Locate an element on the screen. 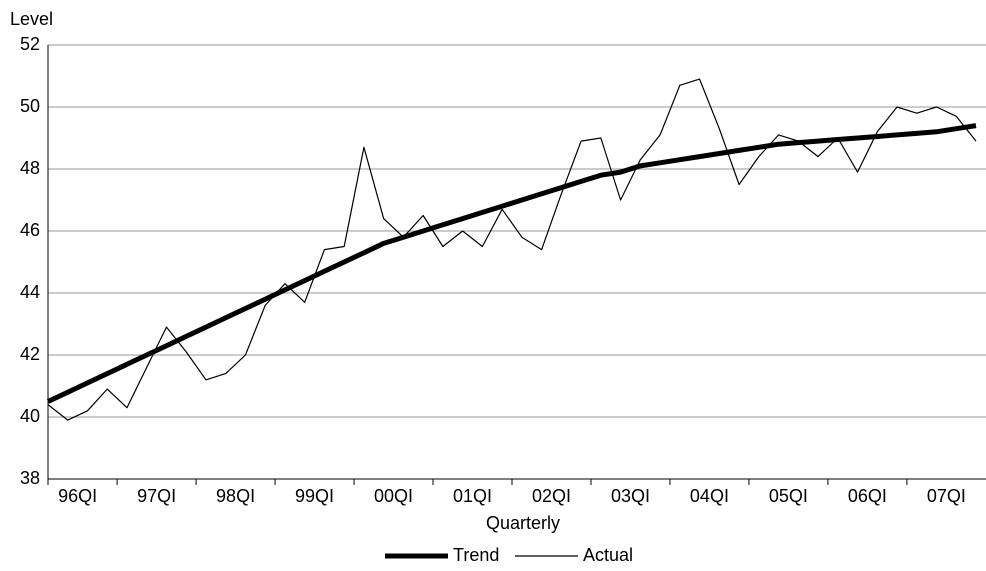 This screenshot has width=986, height=571. y-tick-label: 46 is located at coordinates (30, 230).